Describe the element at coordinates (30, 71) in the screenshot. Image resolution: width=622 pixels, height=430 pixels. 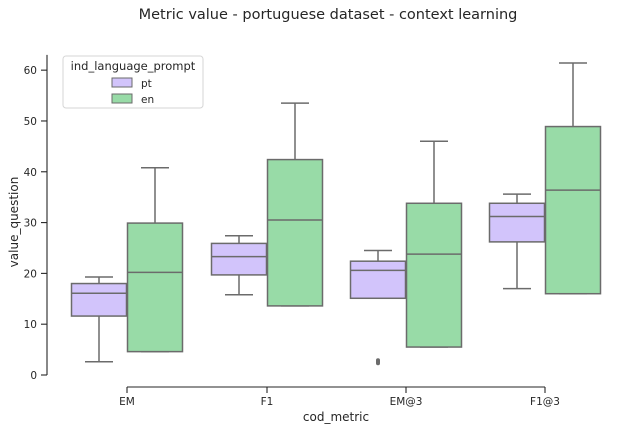
I see `y-tick-label: 60` at that location.